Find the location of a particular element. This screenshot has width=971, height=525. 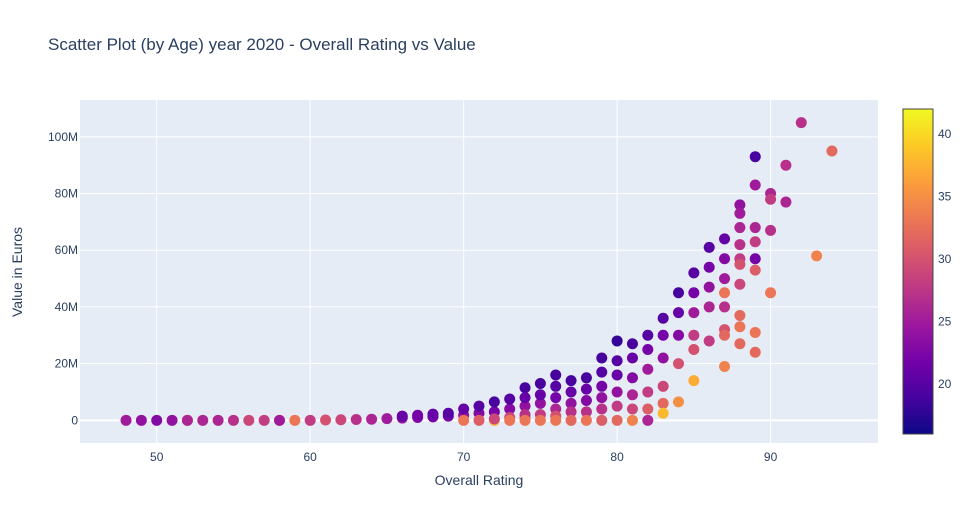

y-tick-label: 0 is located at coordinates (74, 420).